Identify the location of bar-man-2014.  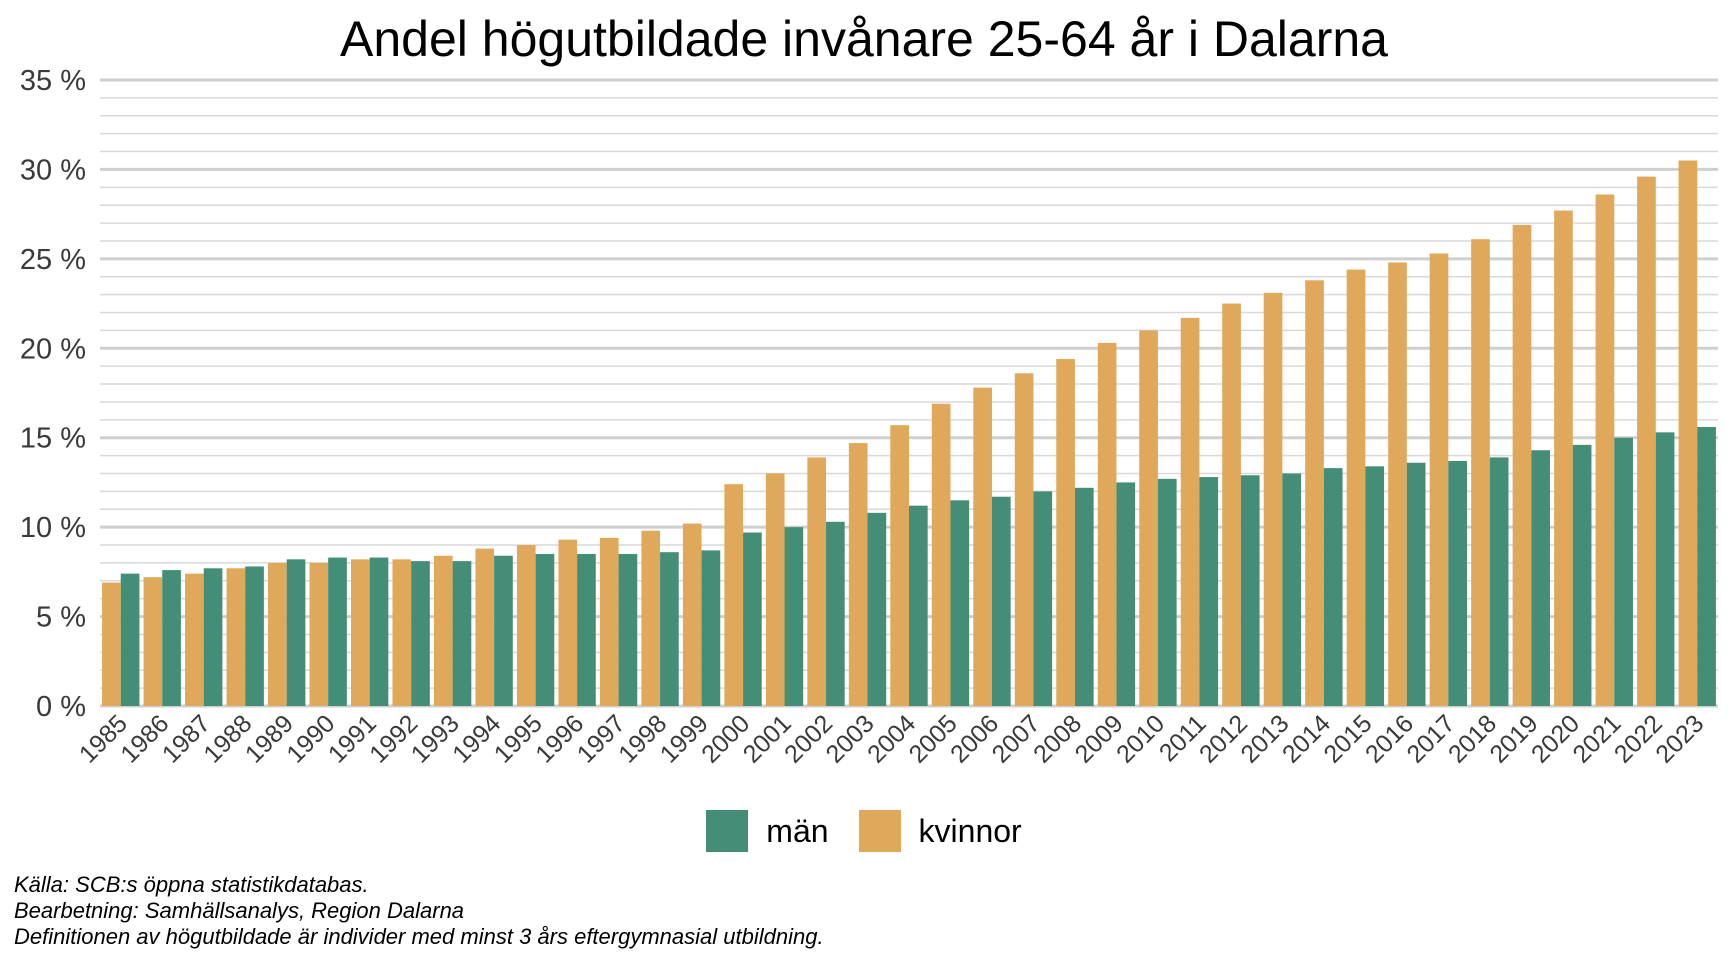
(1333, 587).